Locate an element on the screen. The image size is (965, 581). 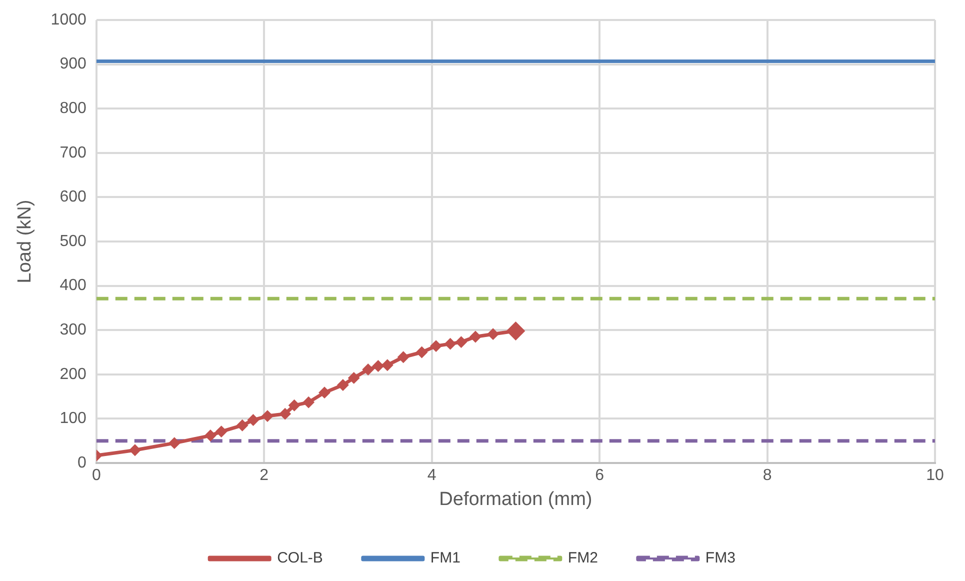
x-tick-label: 6 is located at coordinates (599, 475).